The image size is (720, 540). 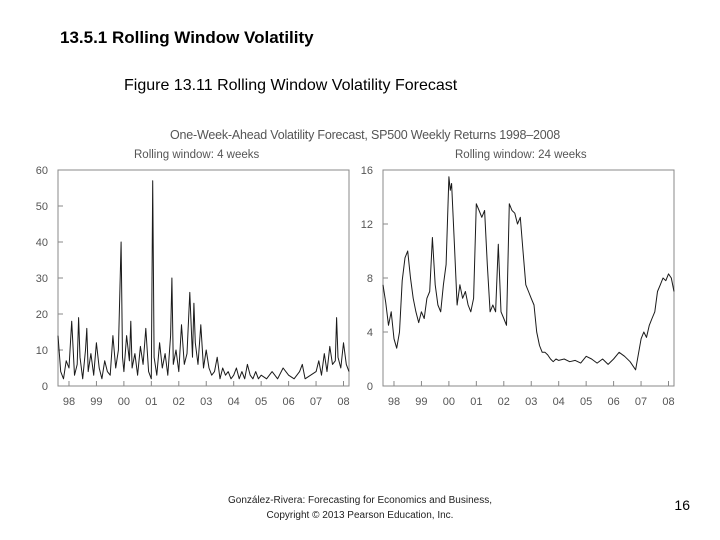 I want to click on y-tick-label: 60, so click(x=42, y=171).